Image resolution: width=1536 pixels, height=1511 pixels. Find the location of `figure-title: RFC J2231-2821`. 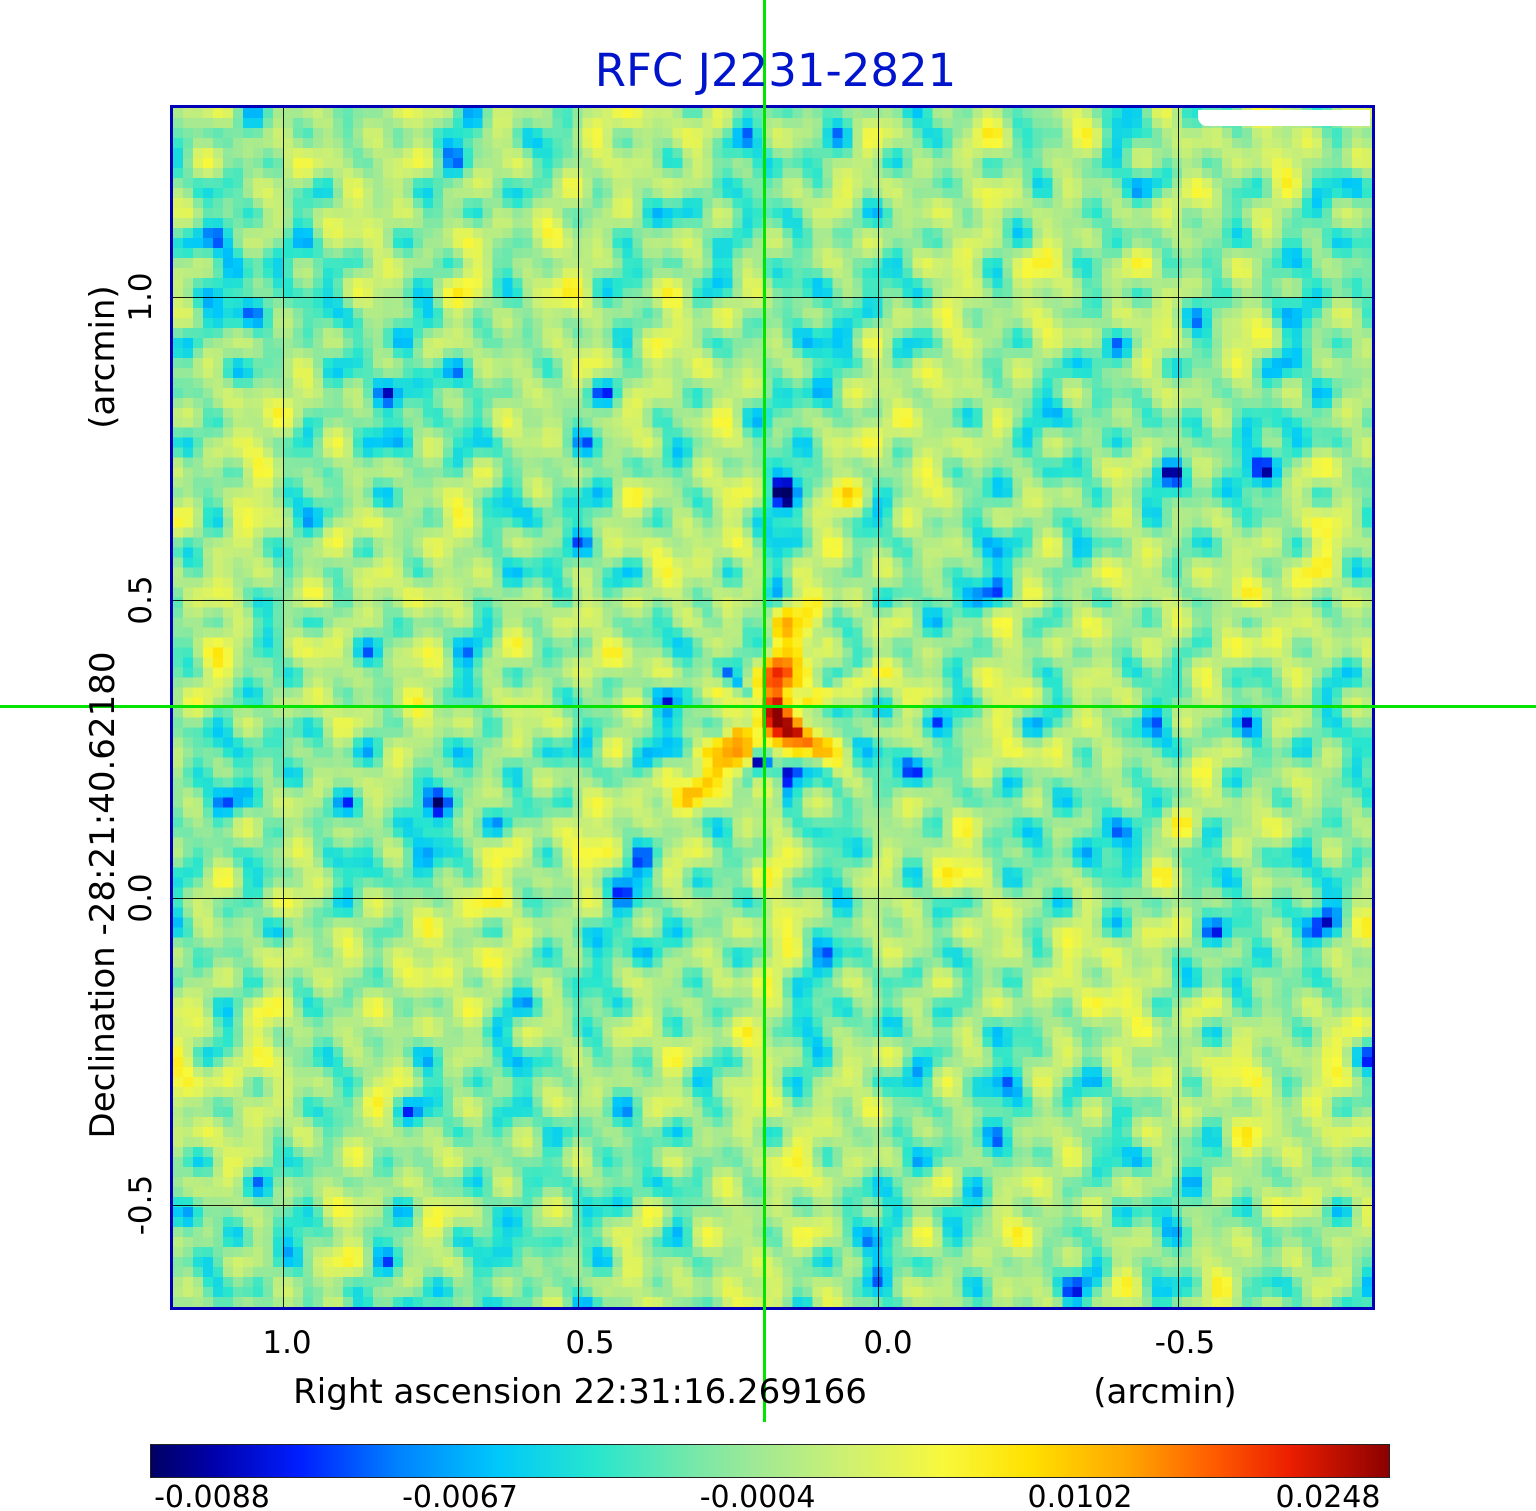

figure-title: RFC J2231-2821 is located at coordinates (775, 70).